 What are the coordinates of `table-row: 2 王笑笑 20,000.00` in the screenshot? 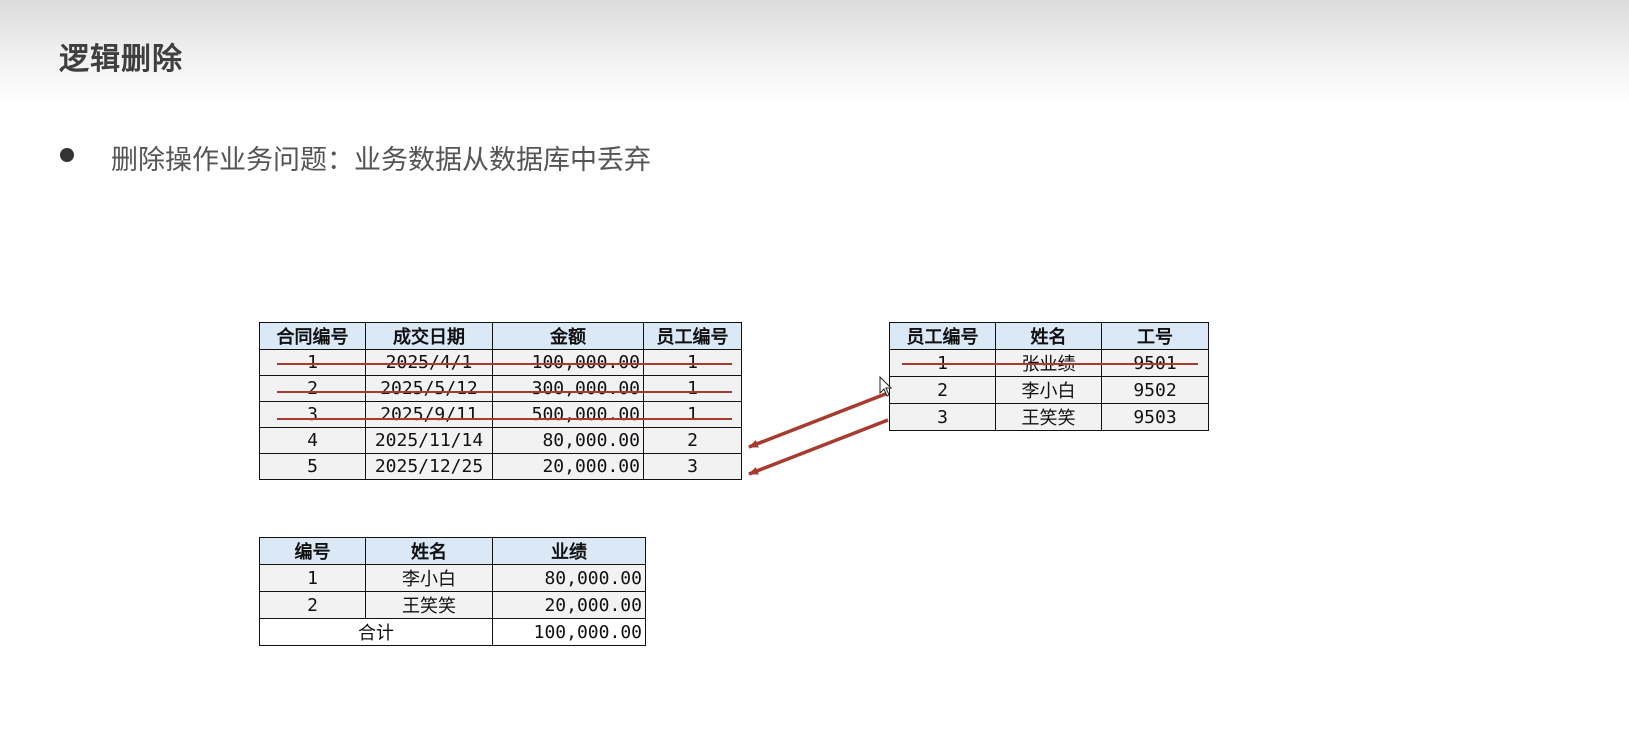 It's located at (452, 605).